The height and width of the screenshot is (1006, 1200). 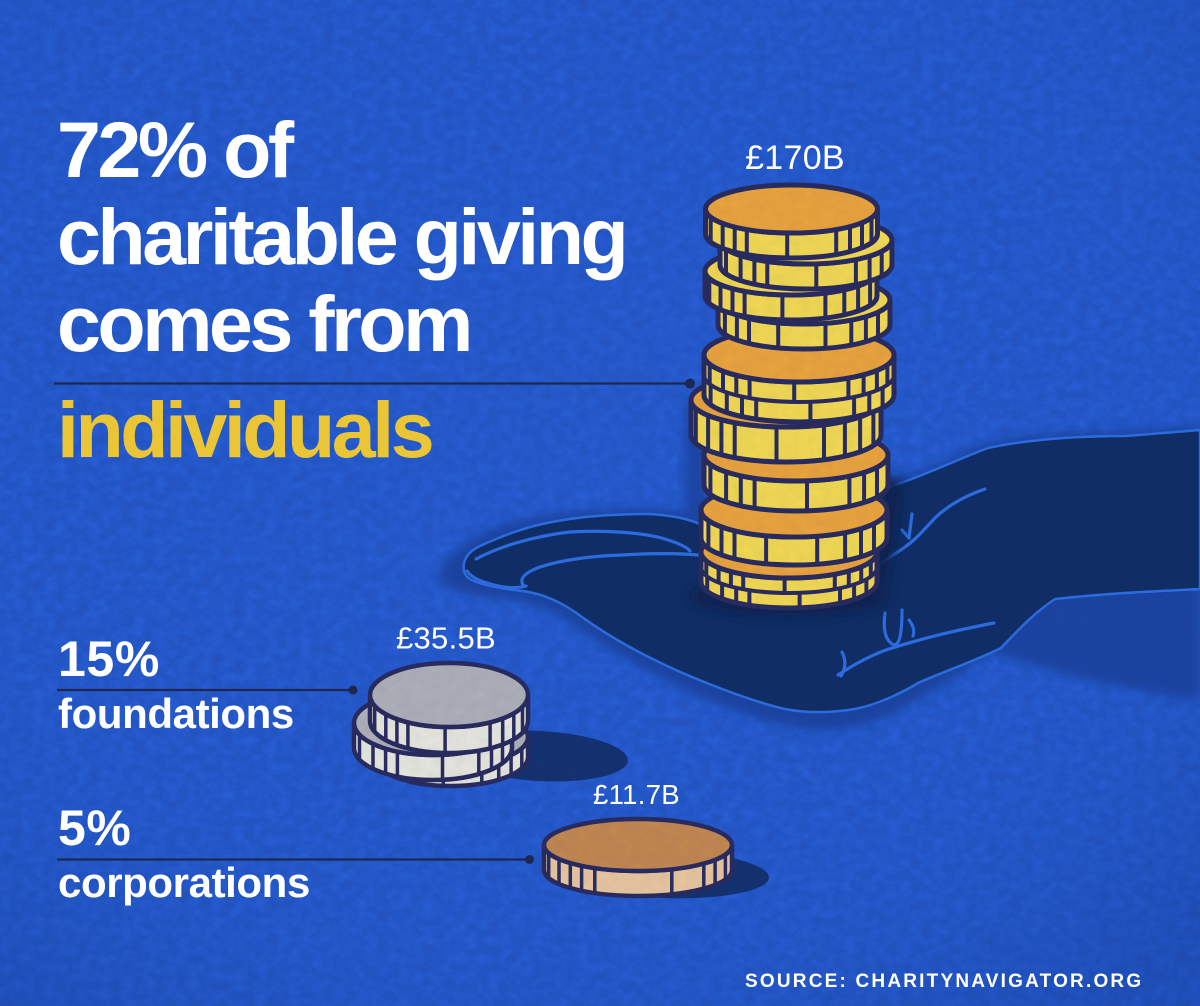 I want to click on svg-text: £11.7B, so click(x=636, y=794).